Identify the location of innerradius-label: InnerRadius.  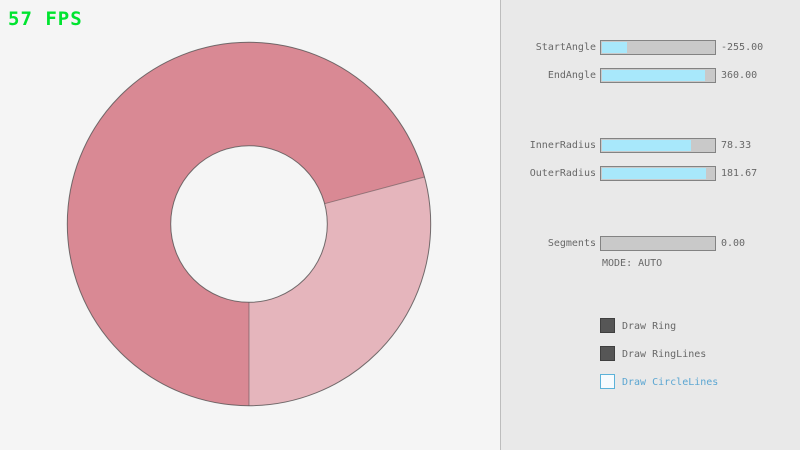
(562, 145).